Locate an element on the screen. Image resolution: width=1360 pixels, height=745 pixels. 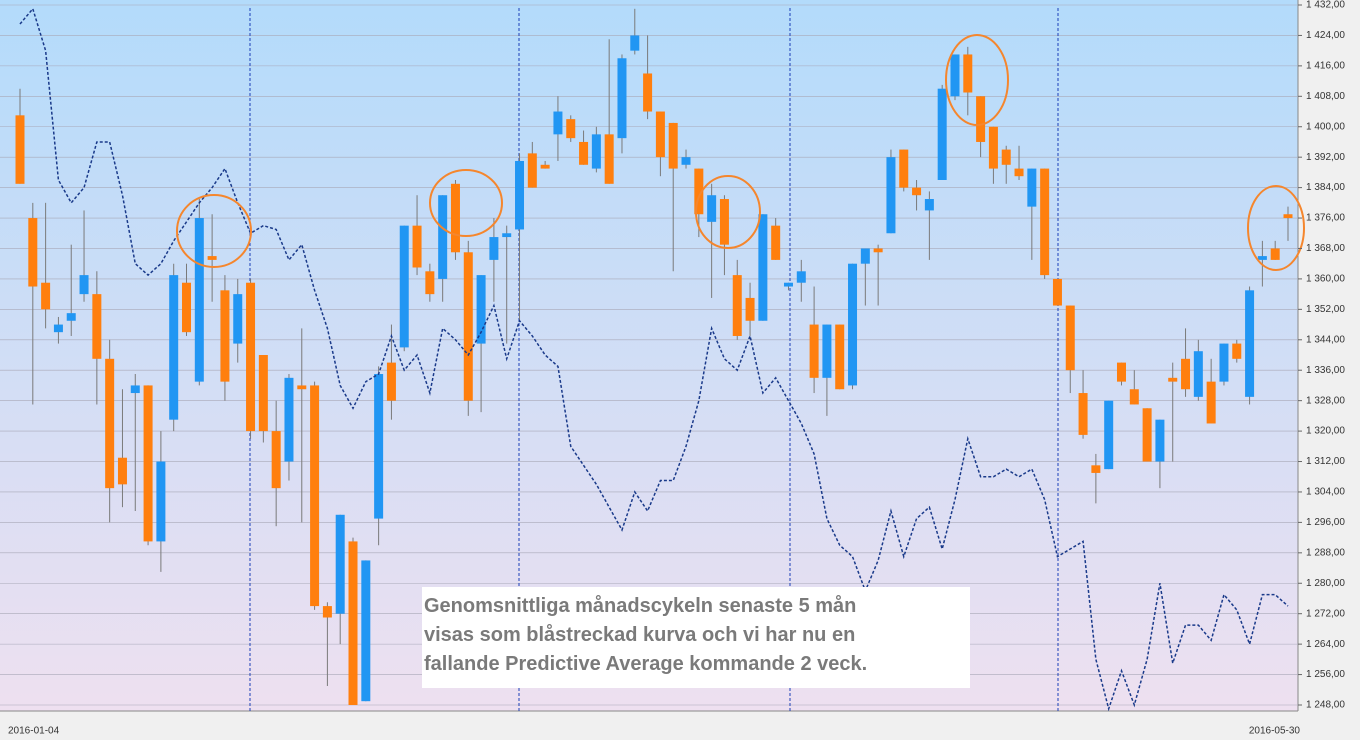
y-tick-label: 1 400,00 is located at coordinates (1325, 126).